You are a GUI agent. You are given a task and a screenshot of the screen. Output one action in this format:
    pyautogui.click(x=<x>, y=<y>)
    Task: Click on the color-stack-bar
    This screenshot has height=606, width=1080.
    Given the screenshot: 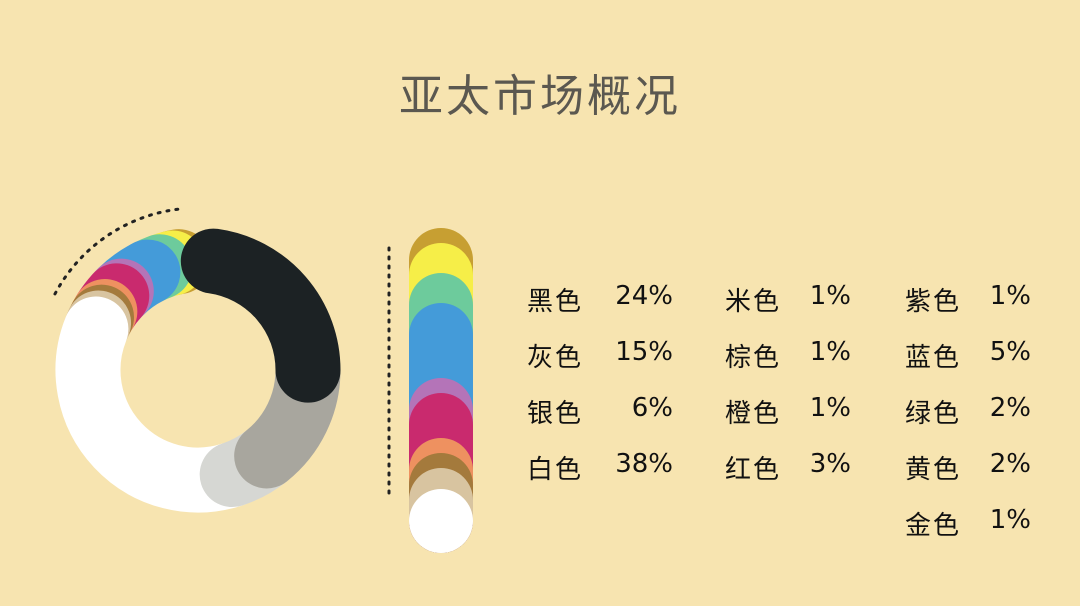 What is the action you would take?
    pyautogui.click(x=441, y=303)
    